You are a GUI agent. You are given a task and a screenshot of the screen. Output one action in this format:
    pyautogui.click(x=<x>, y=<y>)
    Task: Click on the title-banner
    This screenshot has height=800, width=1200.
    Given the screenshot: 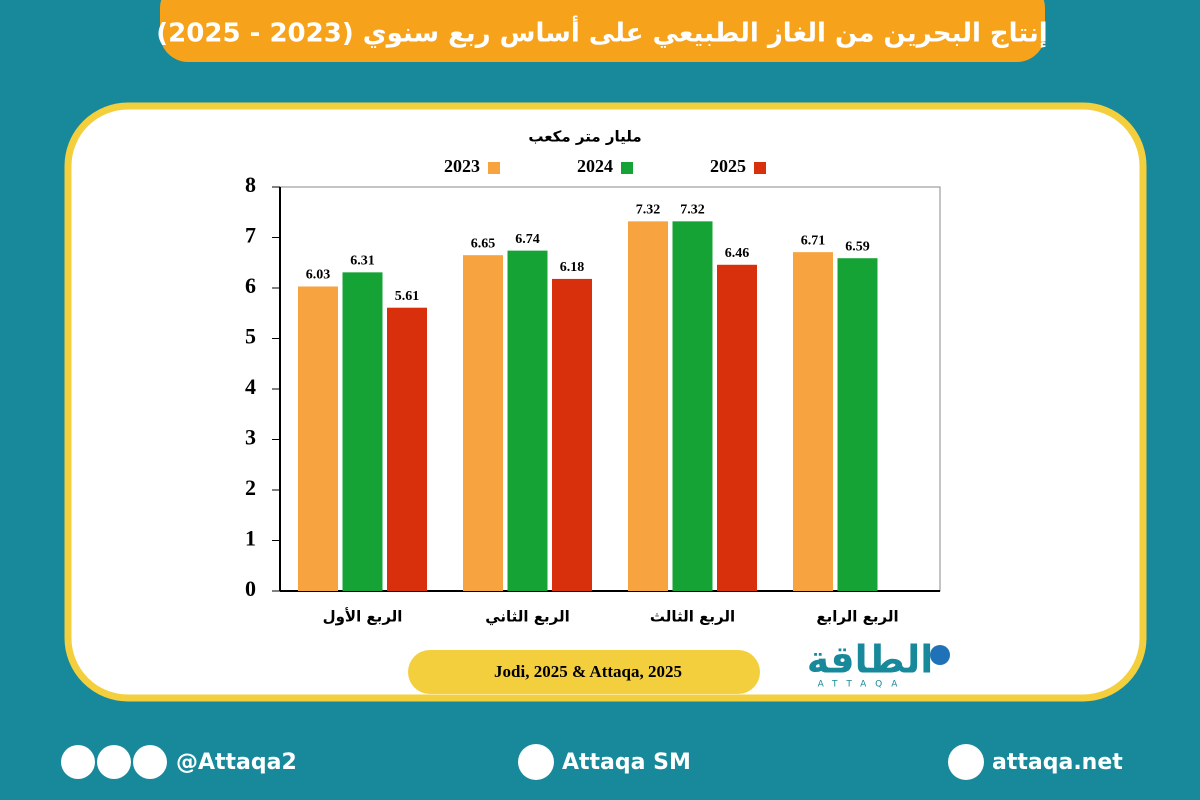 What is the action you would take?
    pyautogui.click(x=602, y=31)
    